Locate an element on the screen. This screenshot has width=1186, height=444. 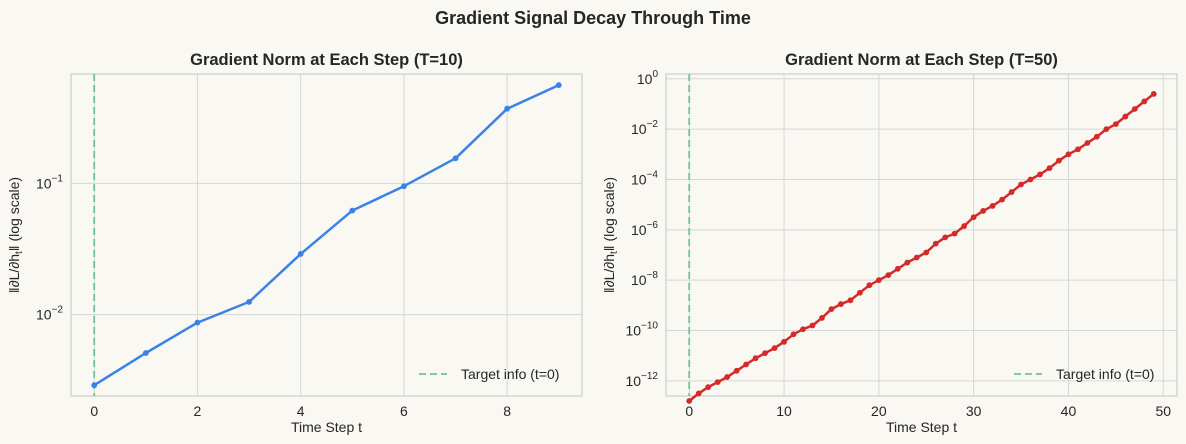
y-tick-label: 10⁻¹ is located at coordinates (49, 182).